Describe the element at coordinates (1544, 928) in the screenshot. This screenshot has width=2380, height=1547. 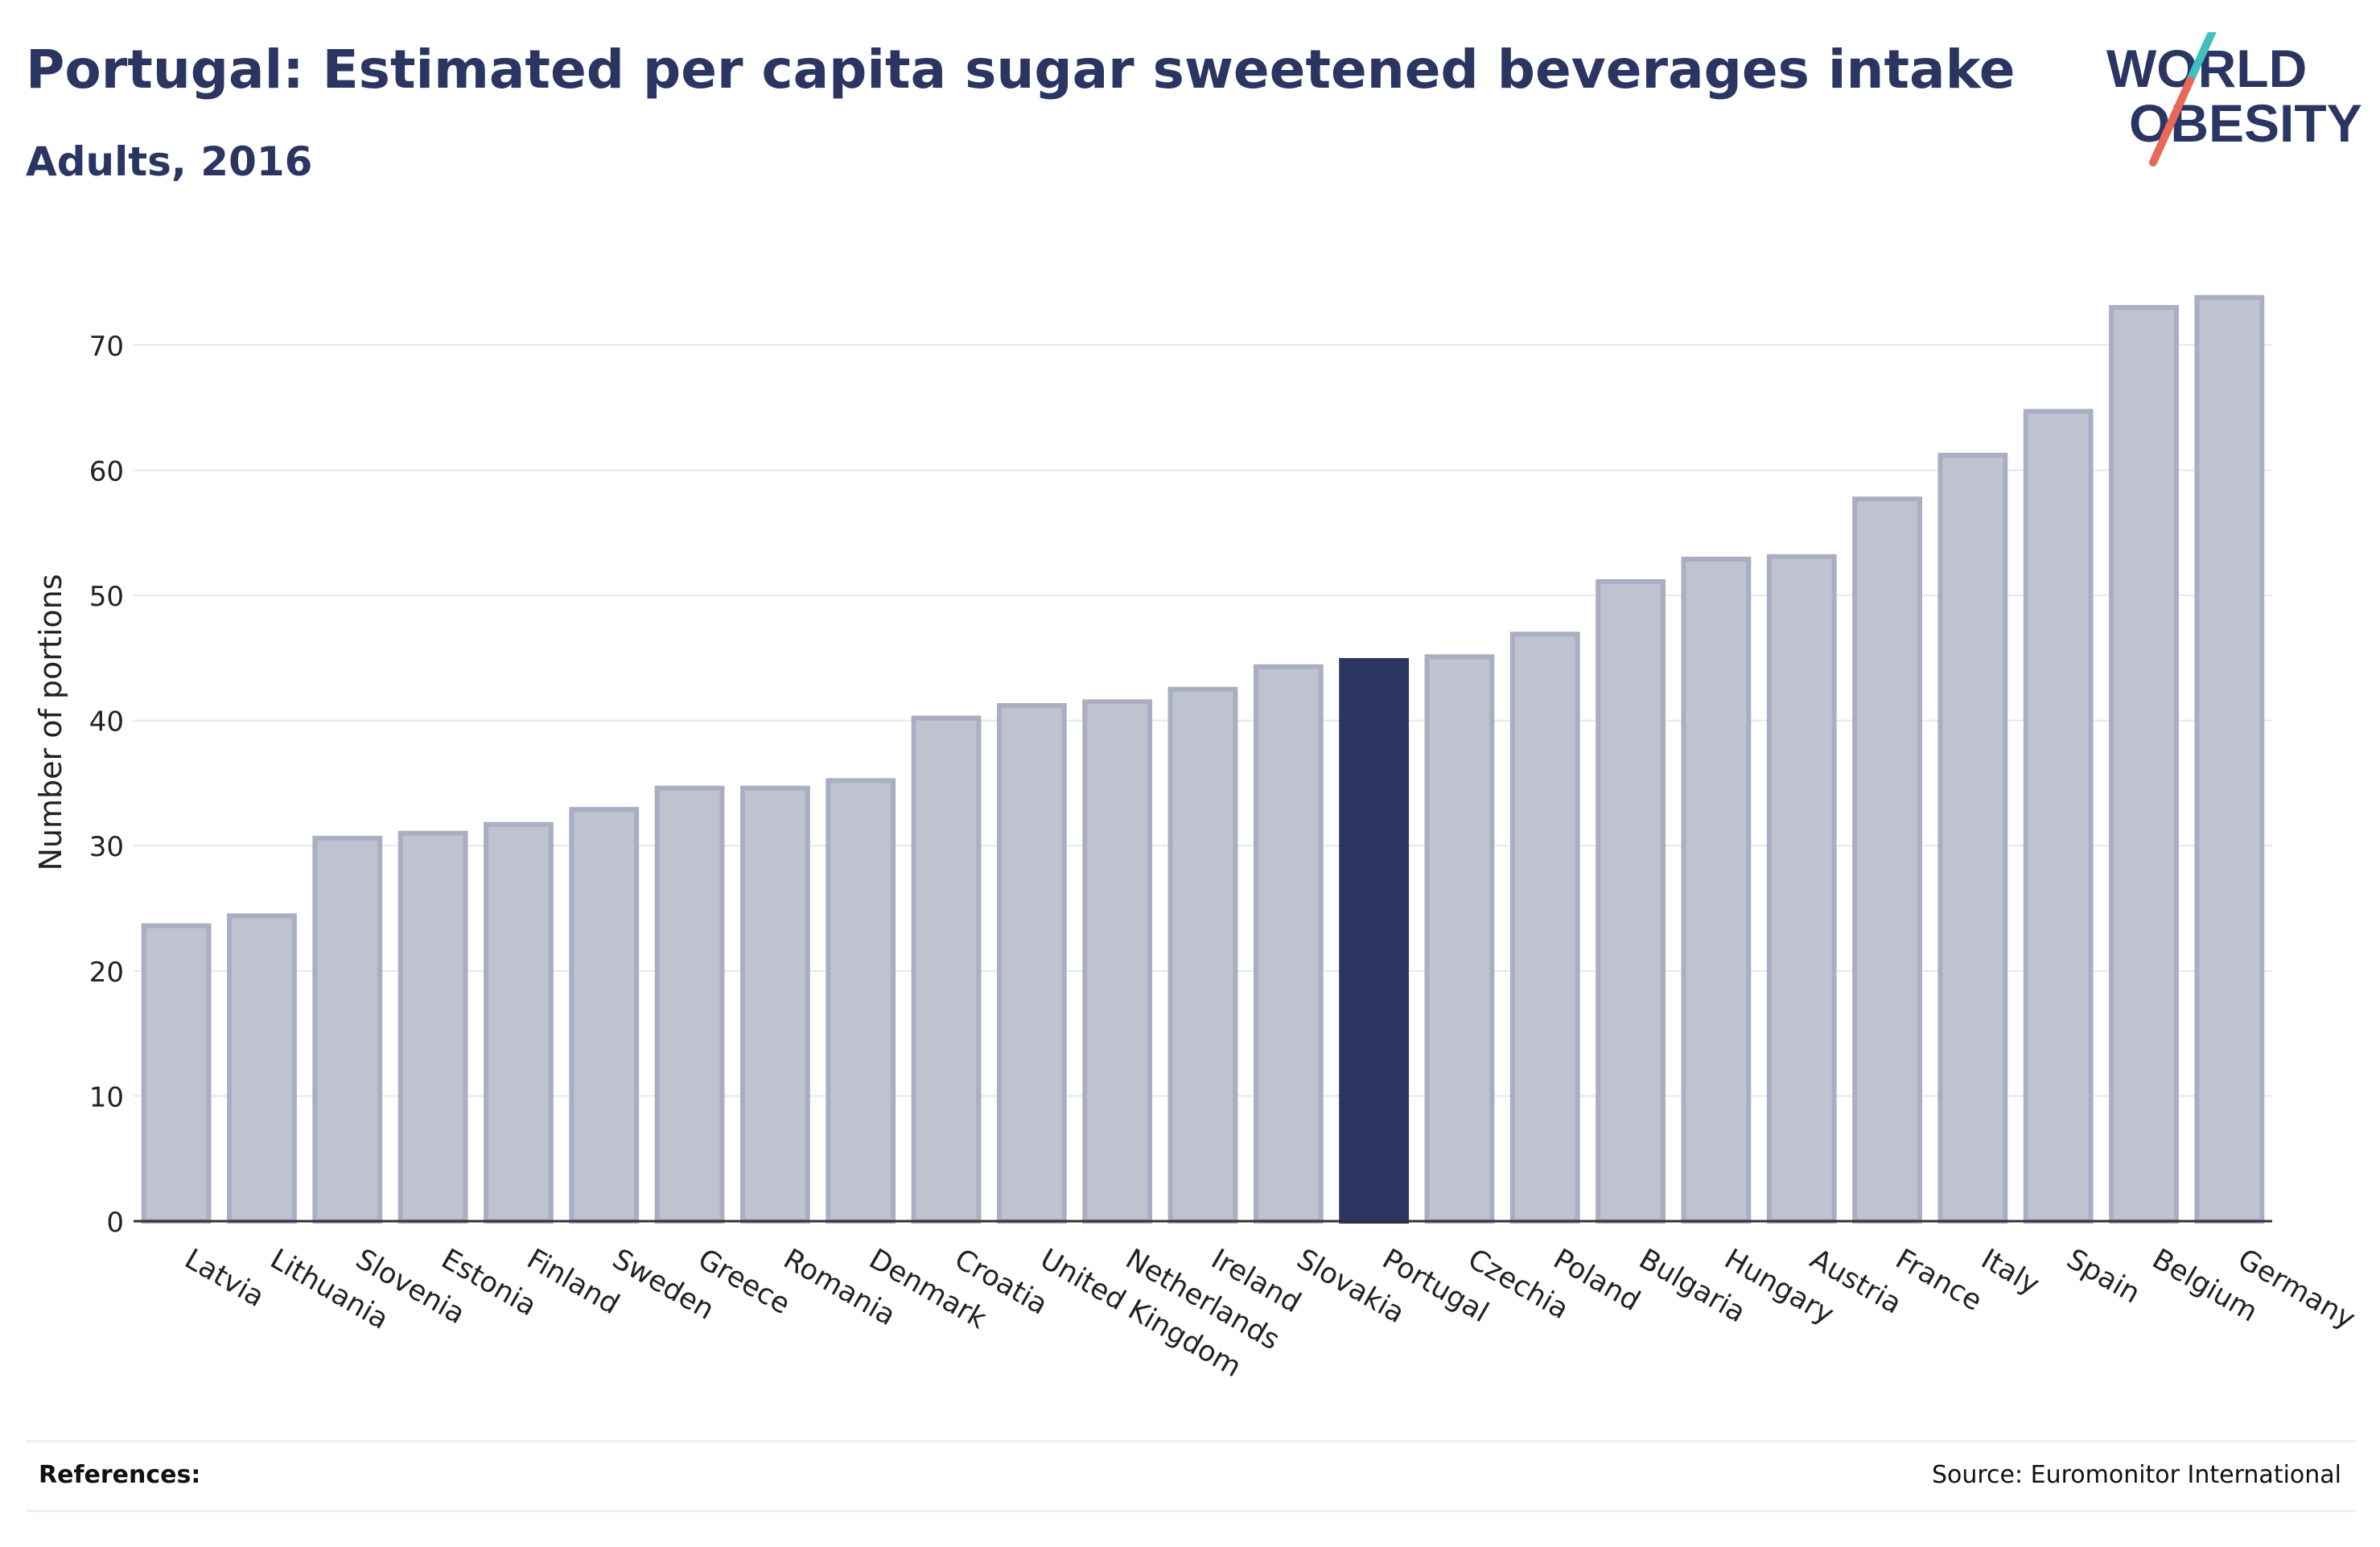
I see `bar-poland` at that location.